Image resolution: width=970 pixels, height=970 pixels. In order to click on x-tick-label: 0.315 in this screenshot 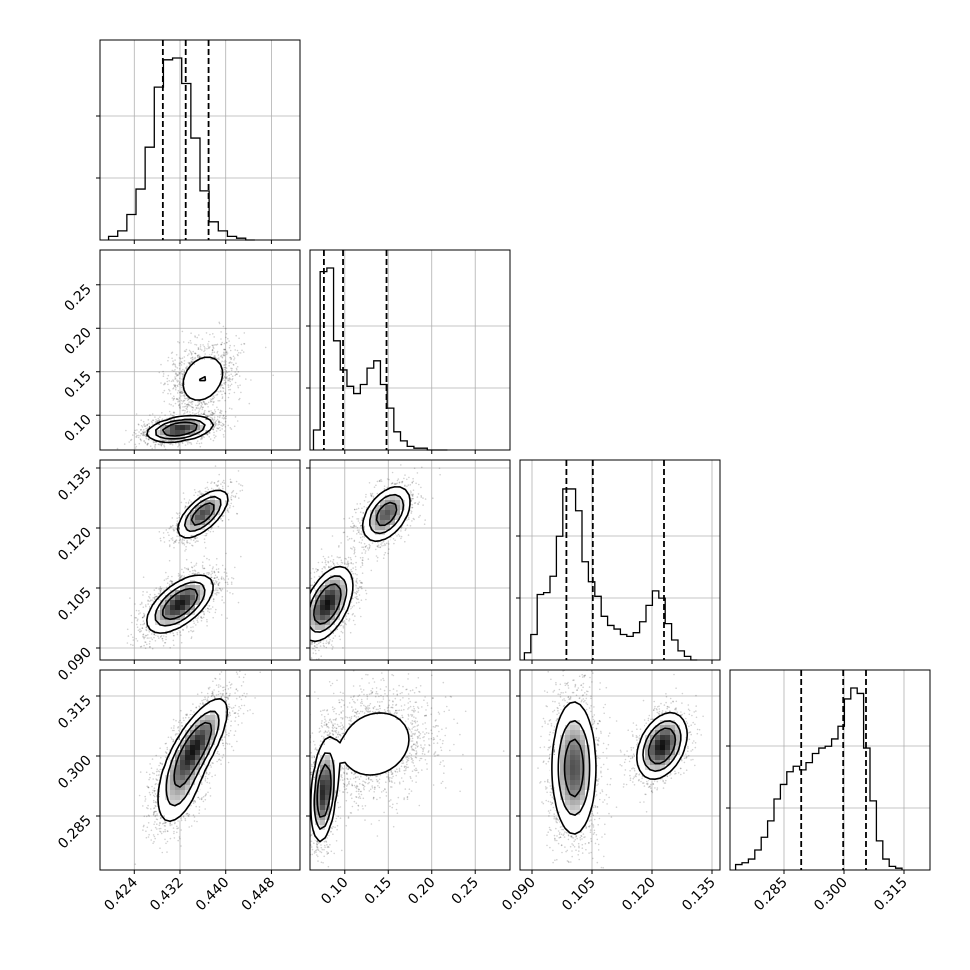, I will do `click(891, 895)`.